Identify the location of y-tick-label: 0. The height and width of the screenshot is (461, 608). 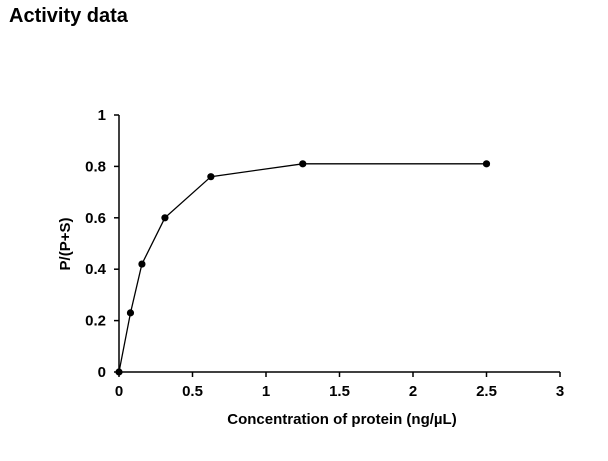
(102, 372).